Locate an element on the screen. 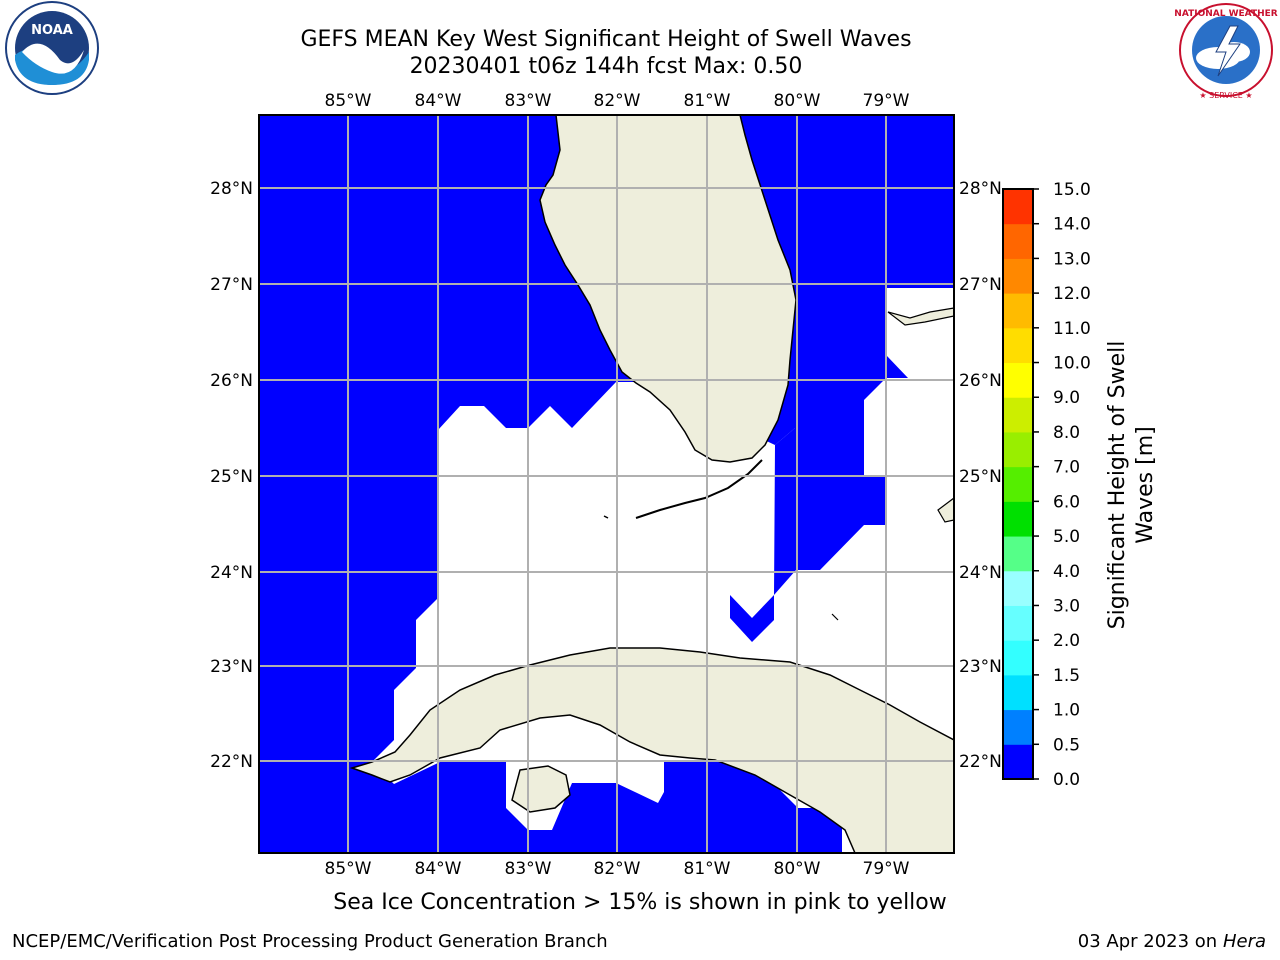 This screenshot has height=960, width=1280. blue-patch-ne is located at coordinates (931, 275).